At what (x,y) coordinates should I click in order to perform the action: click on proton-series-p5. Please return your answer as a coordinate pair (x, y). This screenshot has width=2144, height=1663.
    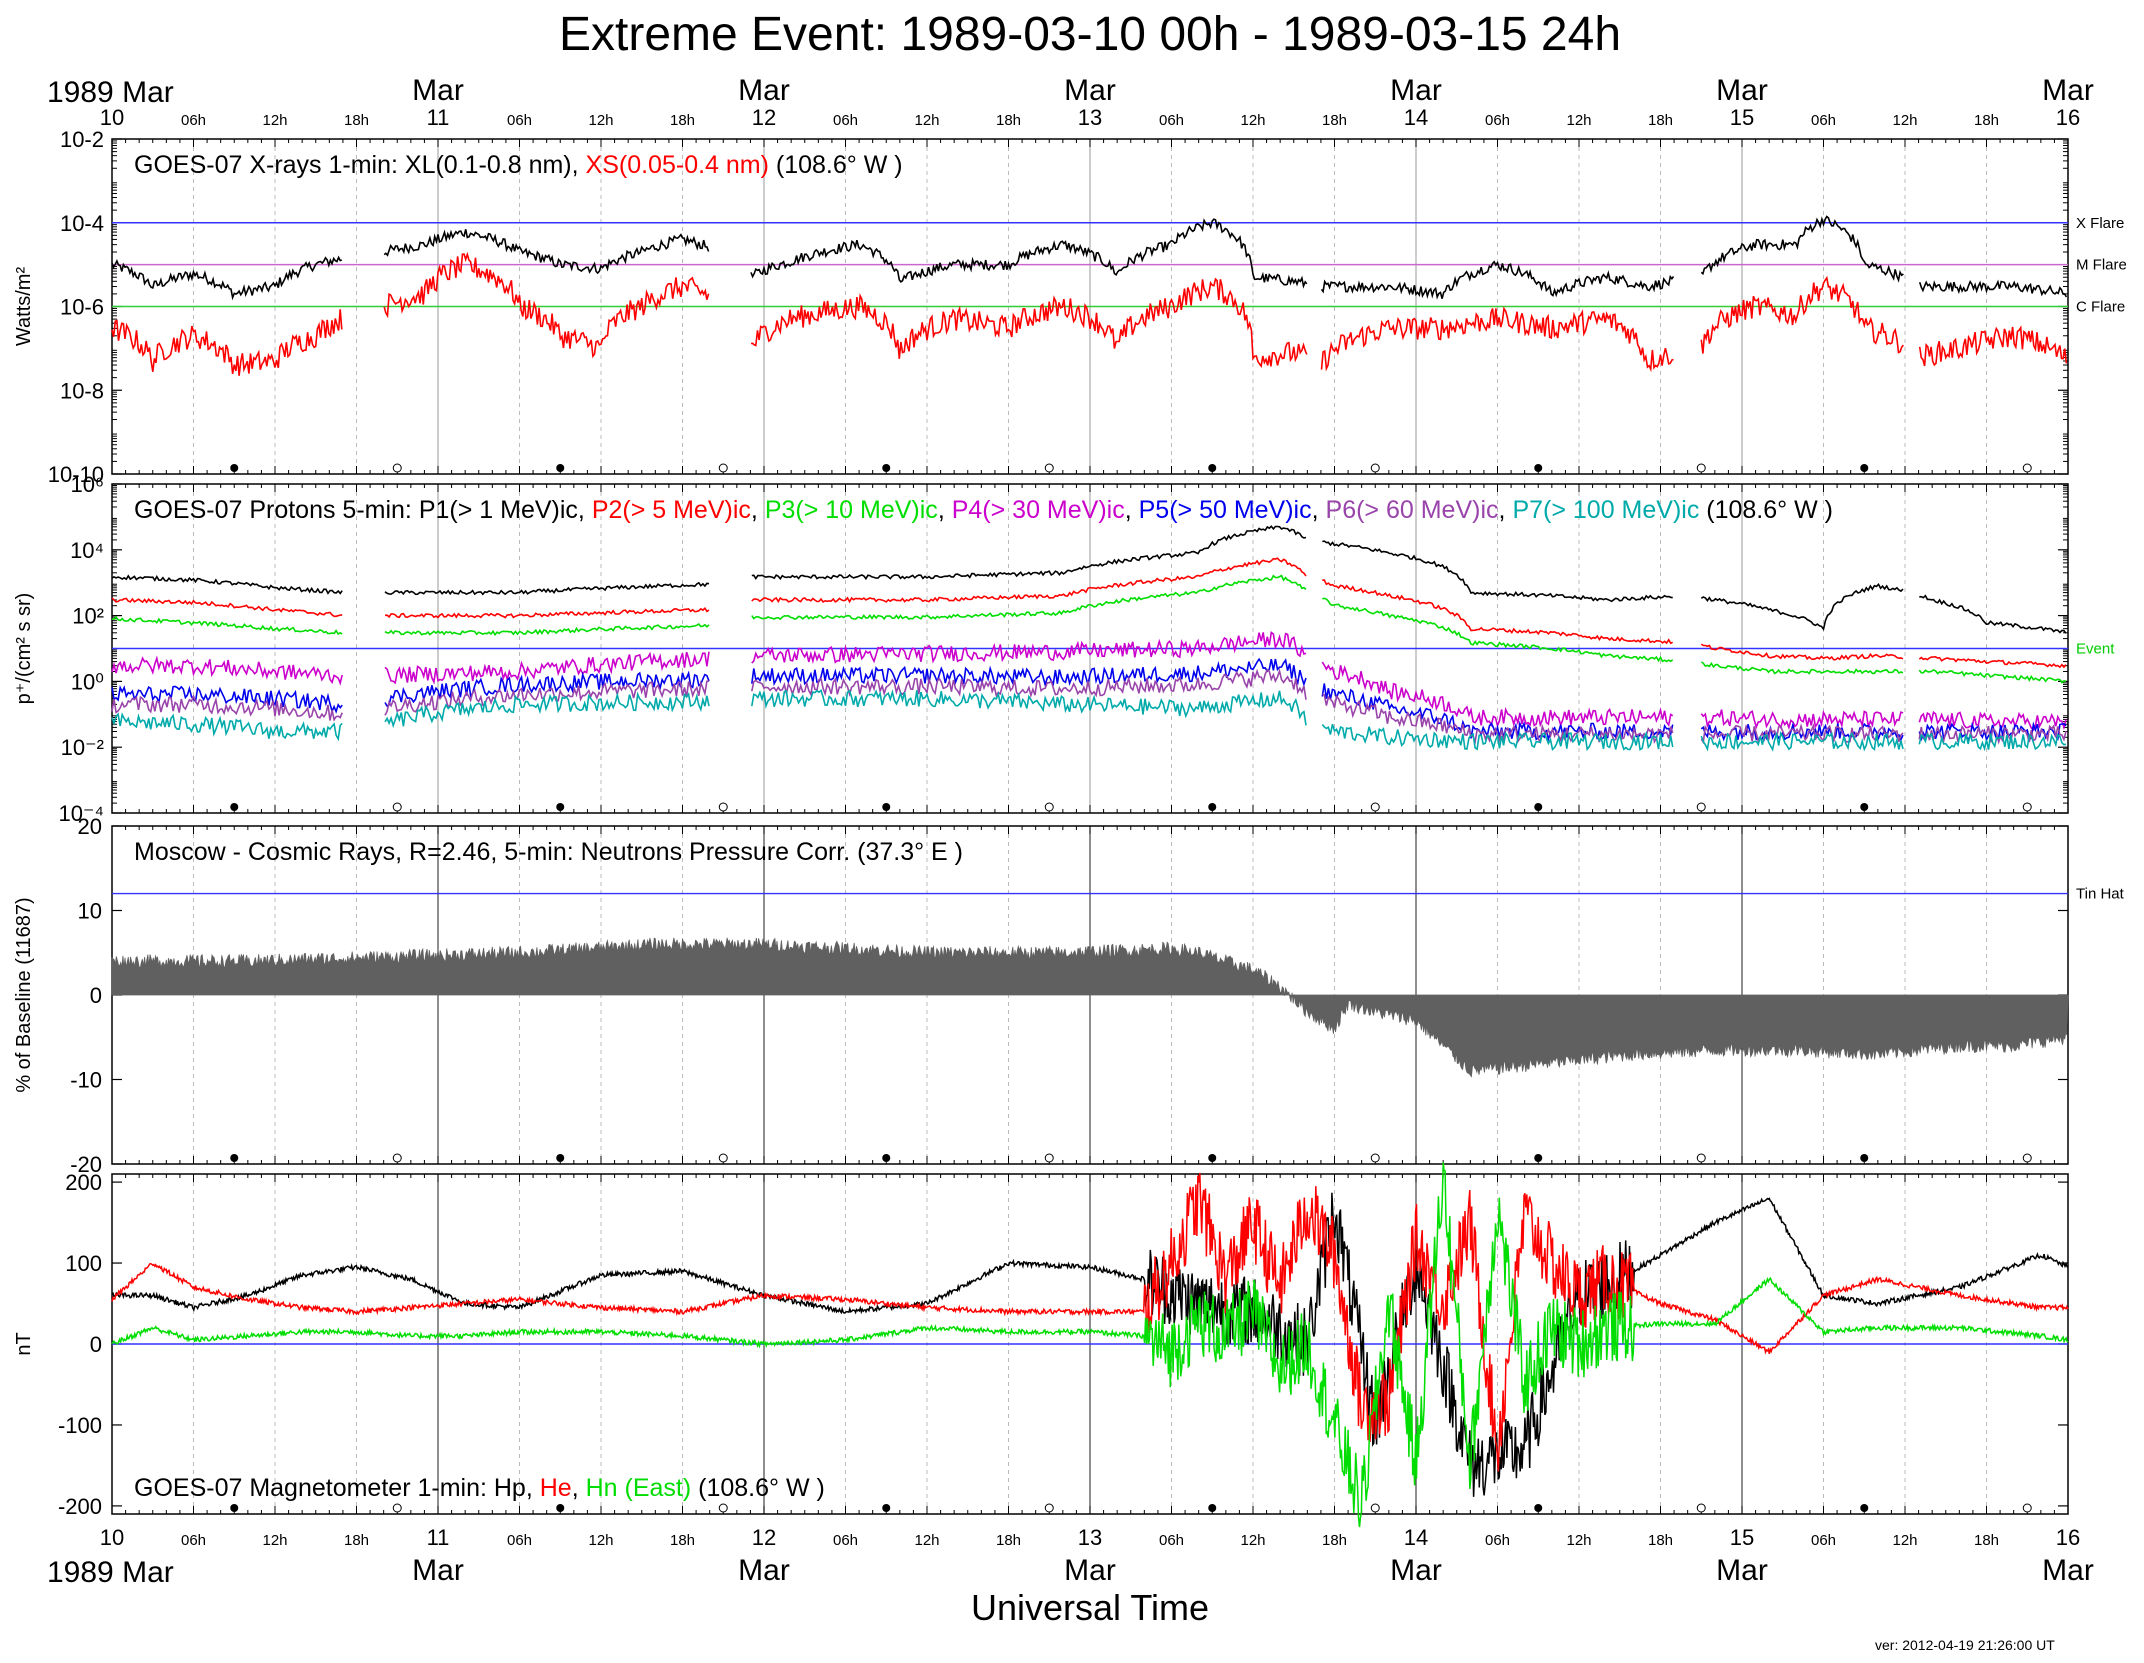
    Looking at the image, I should click on (1089, 700).